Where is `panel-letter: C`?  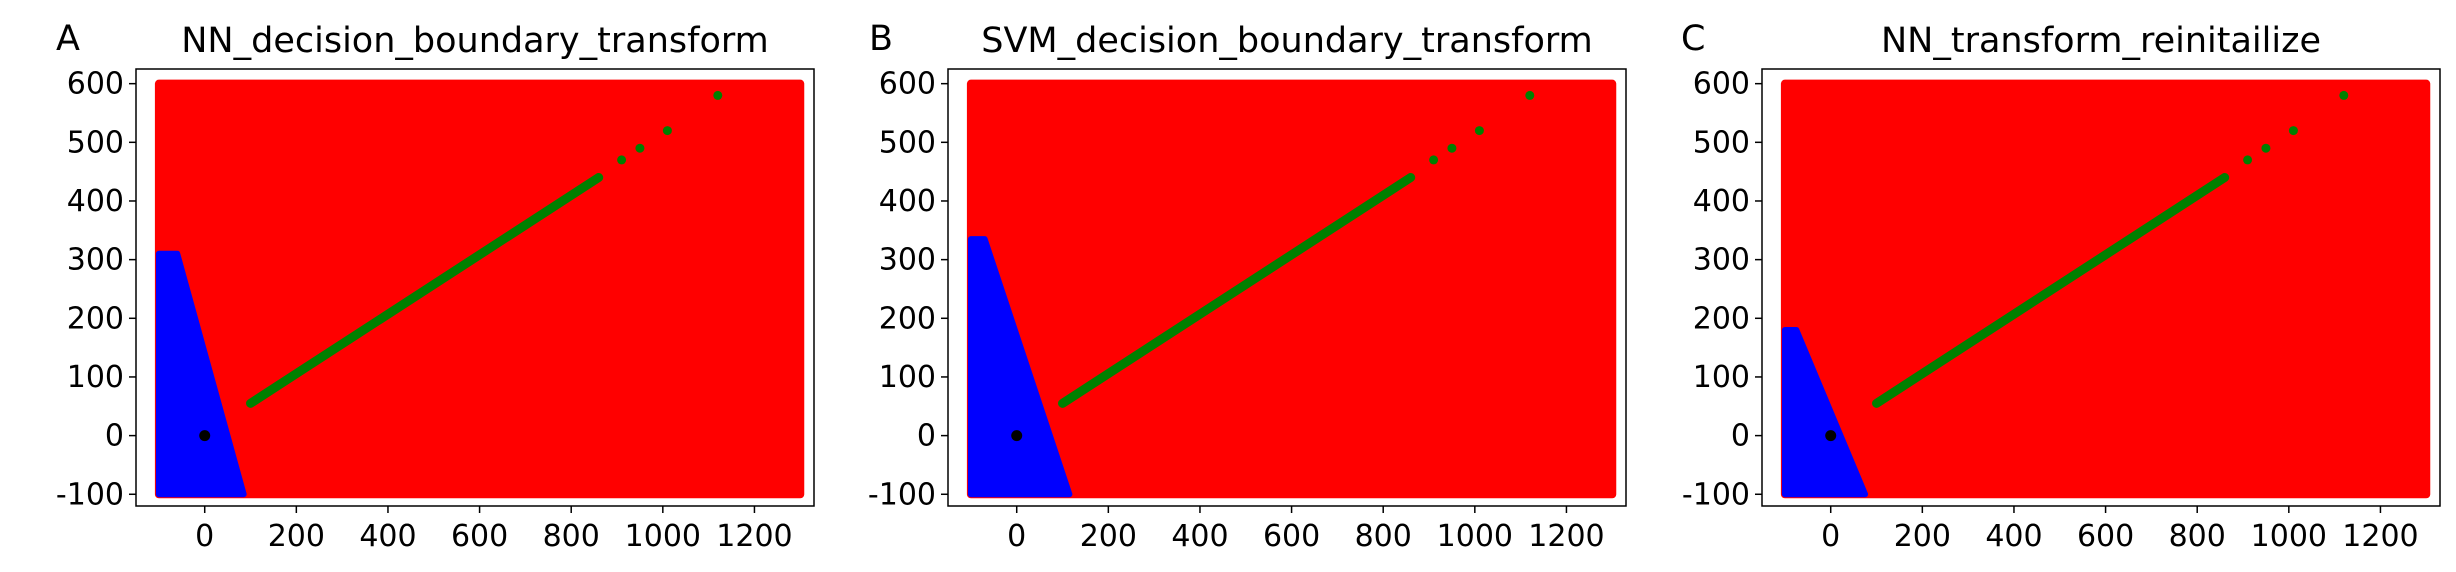 panel-letter: C is located at coordinates (1693, 39).